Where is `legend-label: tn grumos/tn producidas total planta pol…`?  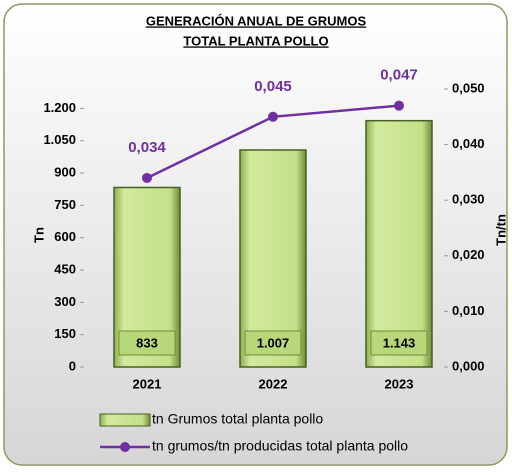 legend-label: tn grumos/tn producidas total planta pol… is located at coordinates (280, 446).